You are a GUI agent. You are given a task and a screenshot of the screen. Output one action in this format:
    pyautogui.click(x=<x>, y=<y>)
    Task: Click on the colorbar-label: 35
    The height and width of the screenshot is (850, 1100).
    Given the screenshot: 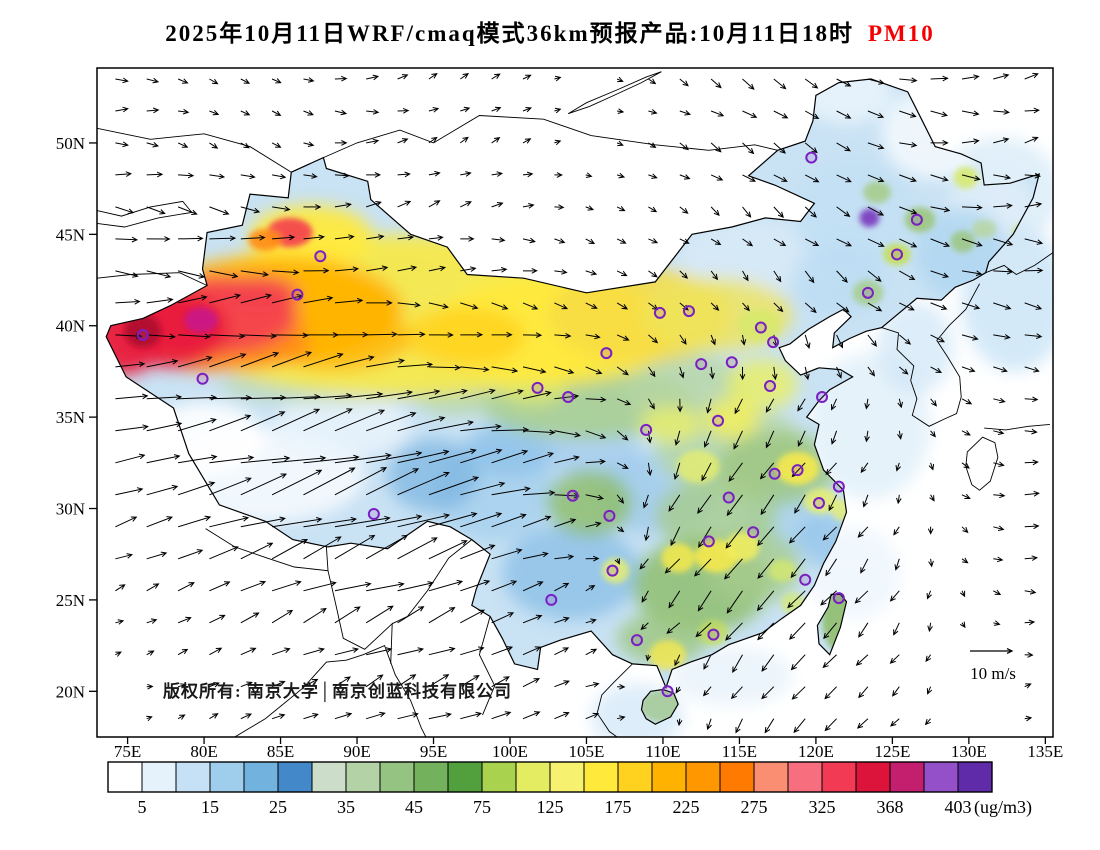 What is the action you would take?
    pyautogui.click(x=346, y=807)
    